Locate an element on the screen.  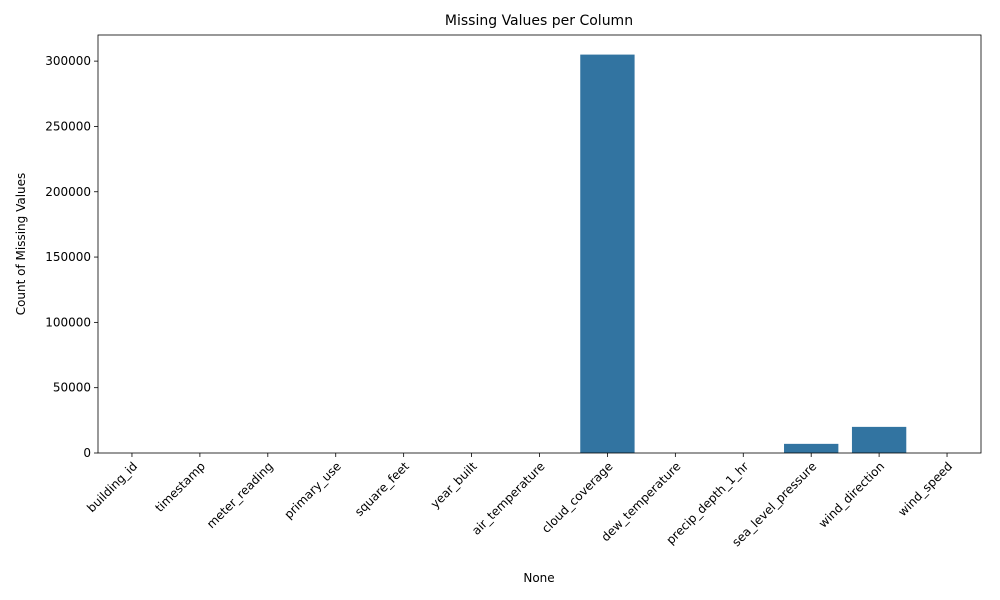
x-tick-label: timestamp is located at coordinates (180, 487).